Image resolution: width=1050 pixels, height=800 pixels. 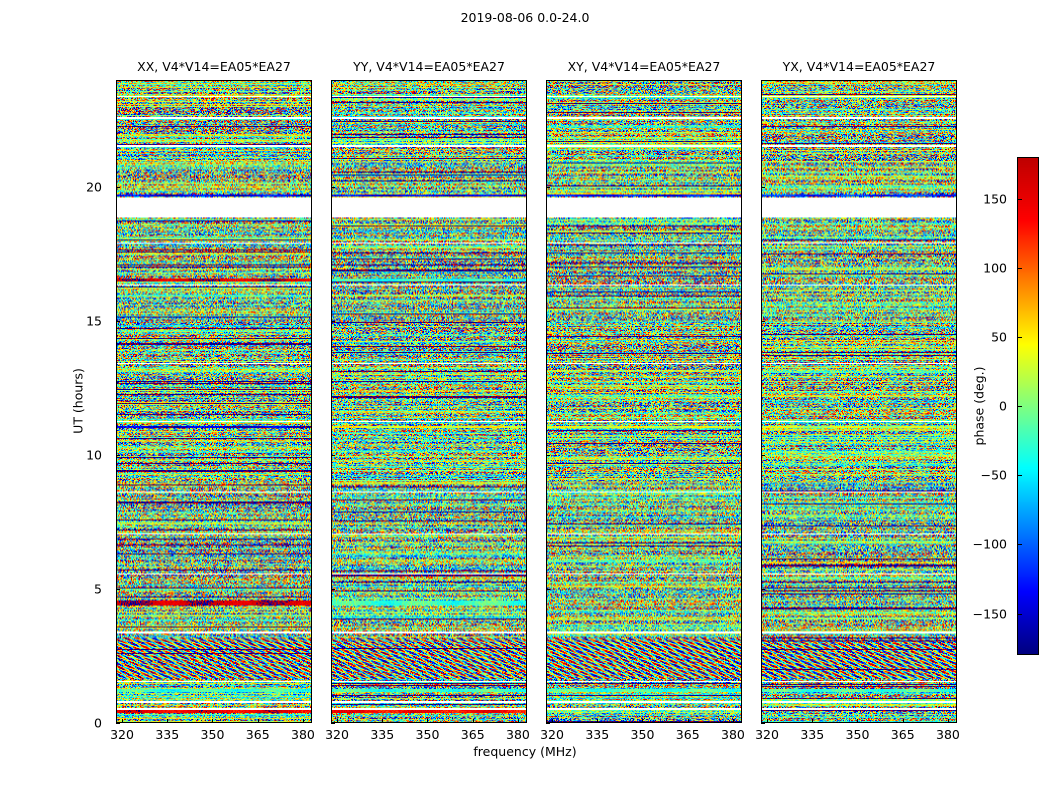 What do you see at coordinates (525, 17) in the screenshot?
I see `figure-suptitle: 2019-08-06 0.0-24.0` at bounding box center [525, 17].